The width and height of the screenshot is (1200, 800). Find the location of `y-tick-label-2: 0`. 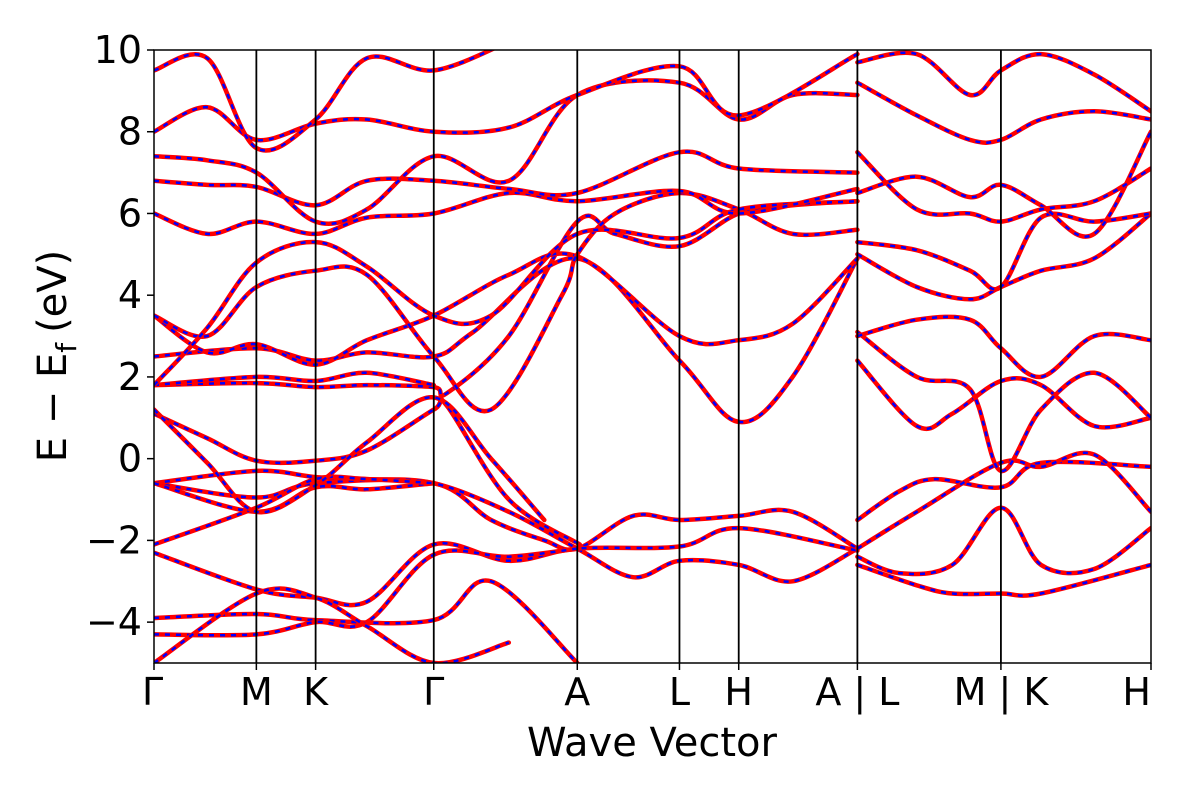

y-tick-label-2: 0 is located at coordinates (130, 459).